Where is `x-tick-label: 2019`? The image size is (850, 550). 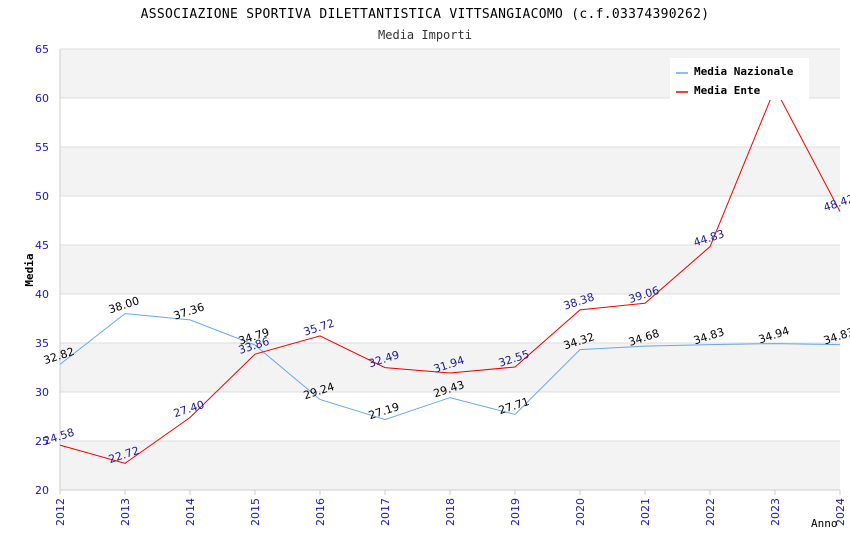 x-tick-label: 2019 is located at coordinates (515, 512).